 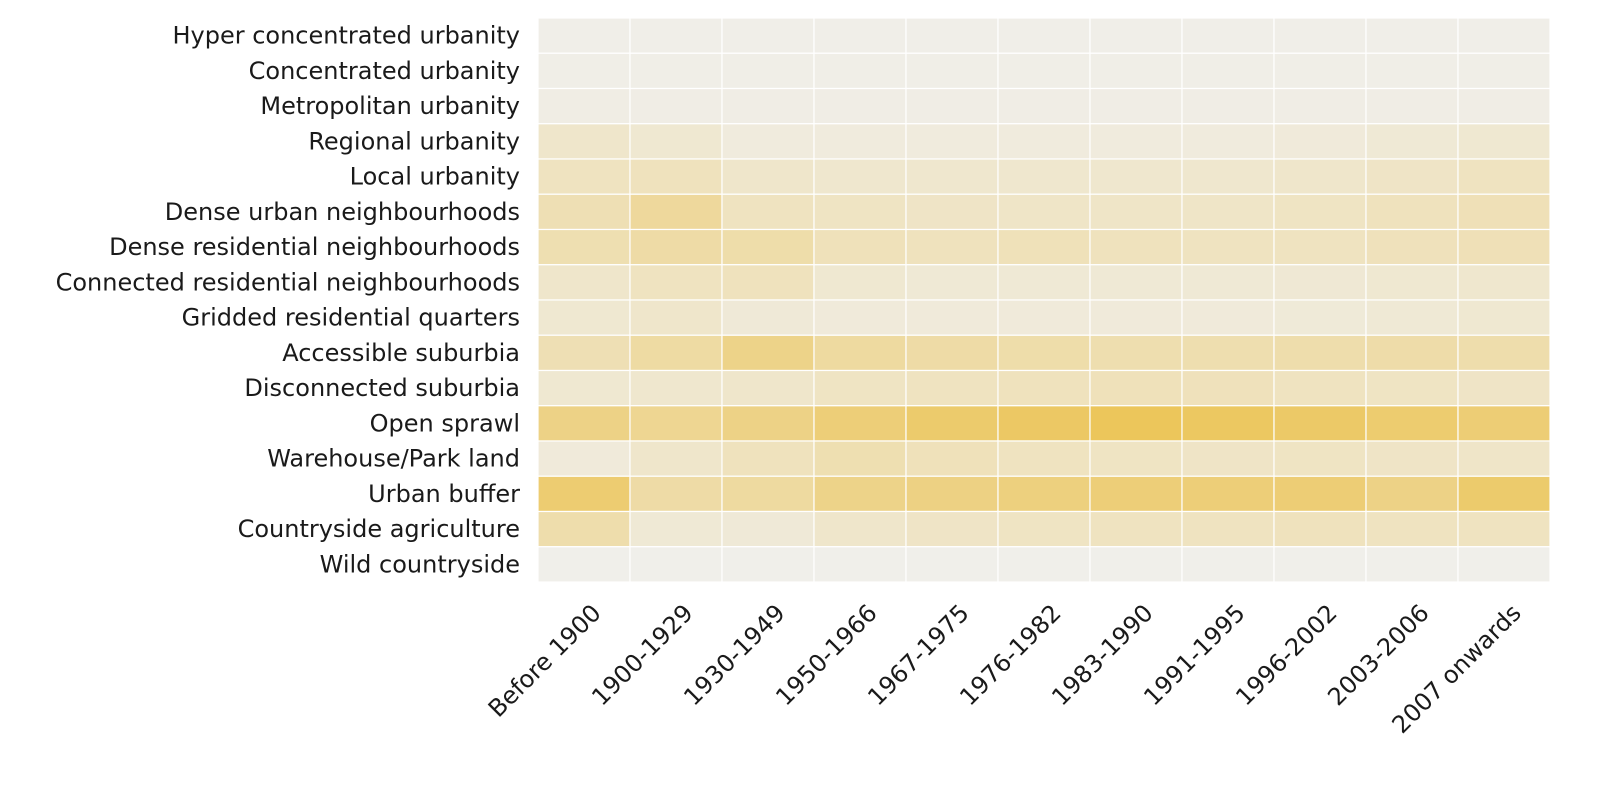 What do you see at coordinates (860, 458) in the screenshot?
I see `heatmap-cell-warehouse-park-land-1950-1966` at bounding box center [860, 458].